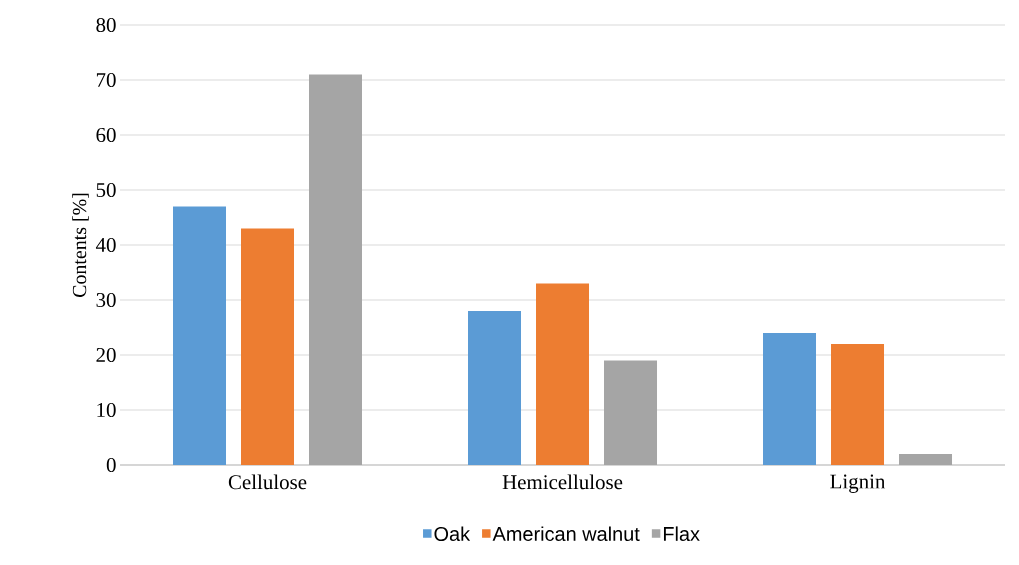  What do you see at coordinates (562, 482) in the screenshot?
I see `x-tick-label: Hemicellulose` at bounding box center [562, 482].